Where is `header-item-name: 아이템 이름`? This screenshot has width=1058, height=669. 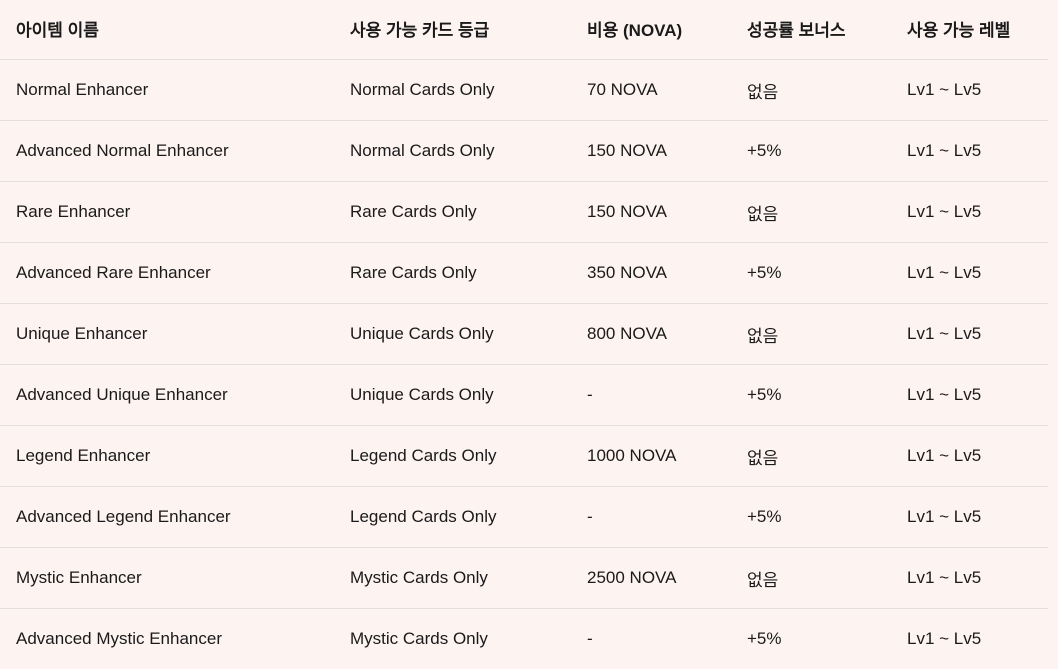
header-item-name: 아이템 이름 is located at coordinates (175, 30).